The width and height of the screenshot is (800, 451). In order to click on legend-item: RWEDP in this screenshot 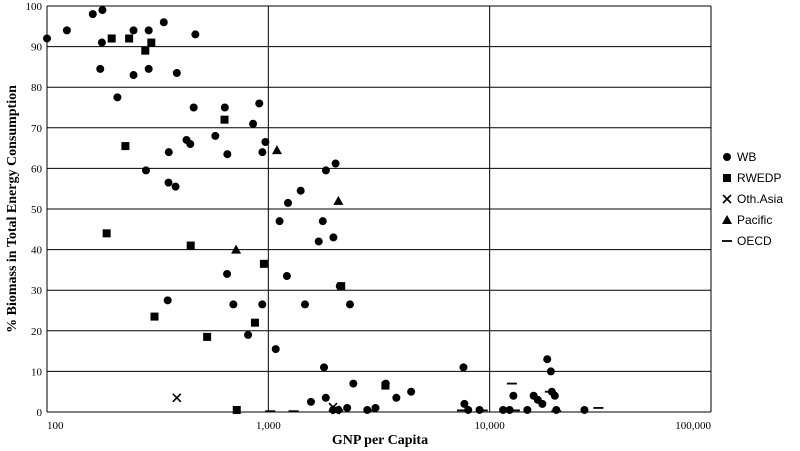, I will do `click(752, 178)`.